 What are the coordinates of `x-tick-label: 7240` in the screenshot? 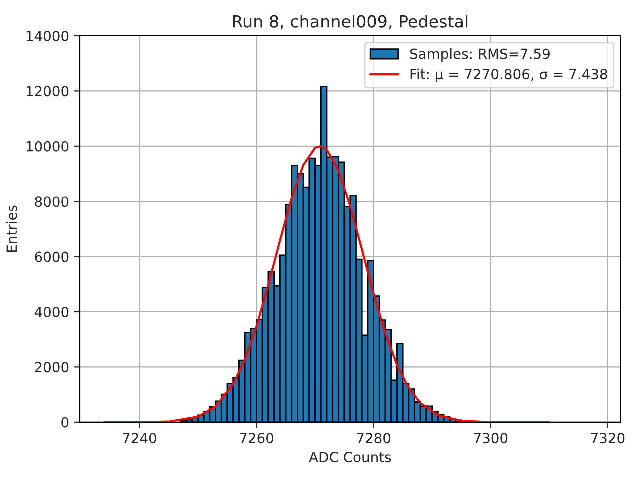 It's located at (139, 438).